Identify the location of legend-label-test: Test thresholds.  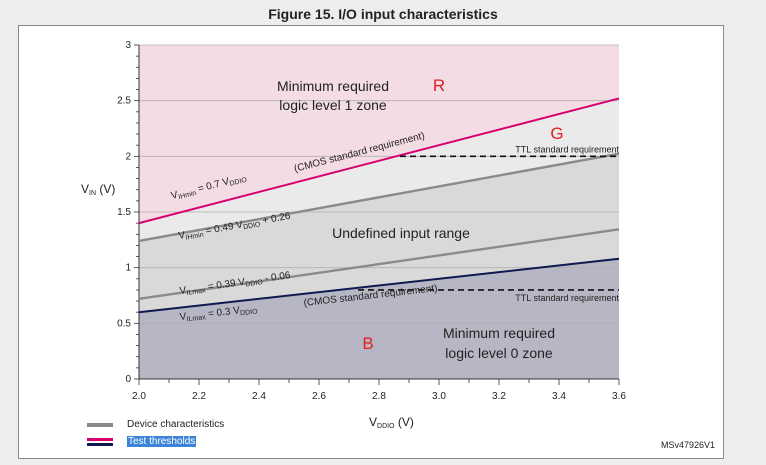
(162, 441).